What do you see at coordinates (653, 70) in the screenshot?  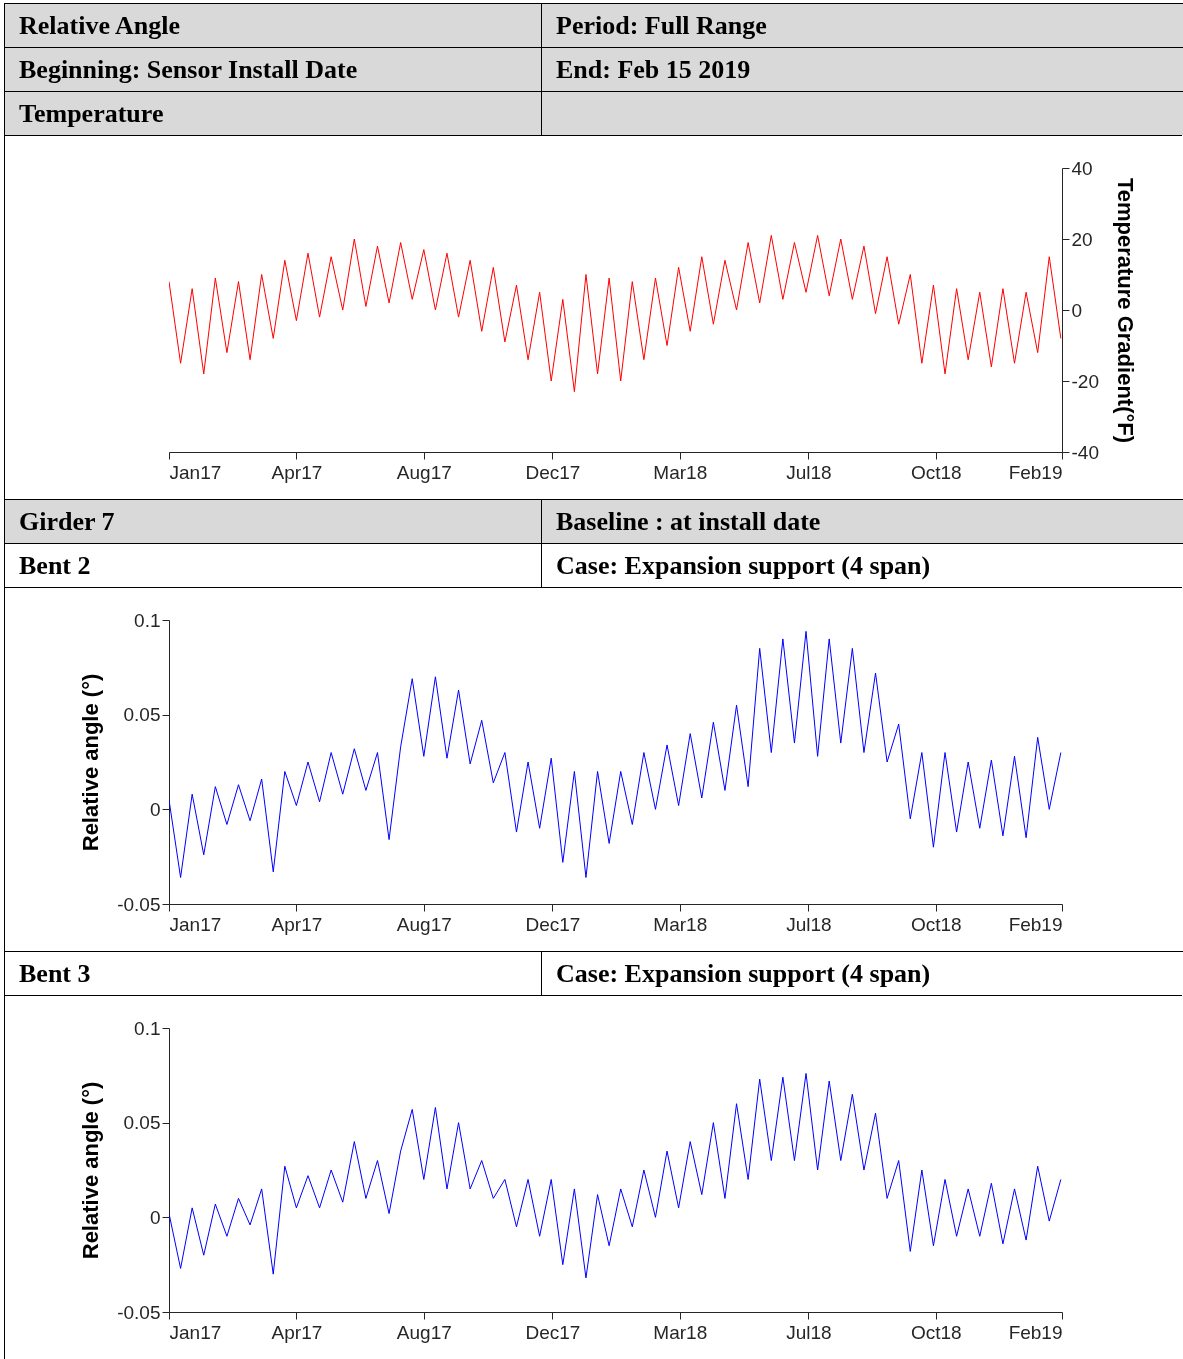 I see `text: End: Feb 15 2019` at bounding box center [653, 70].